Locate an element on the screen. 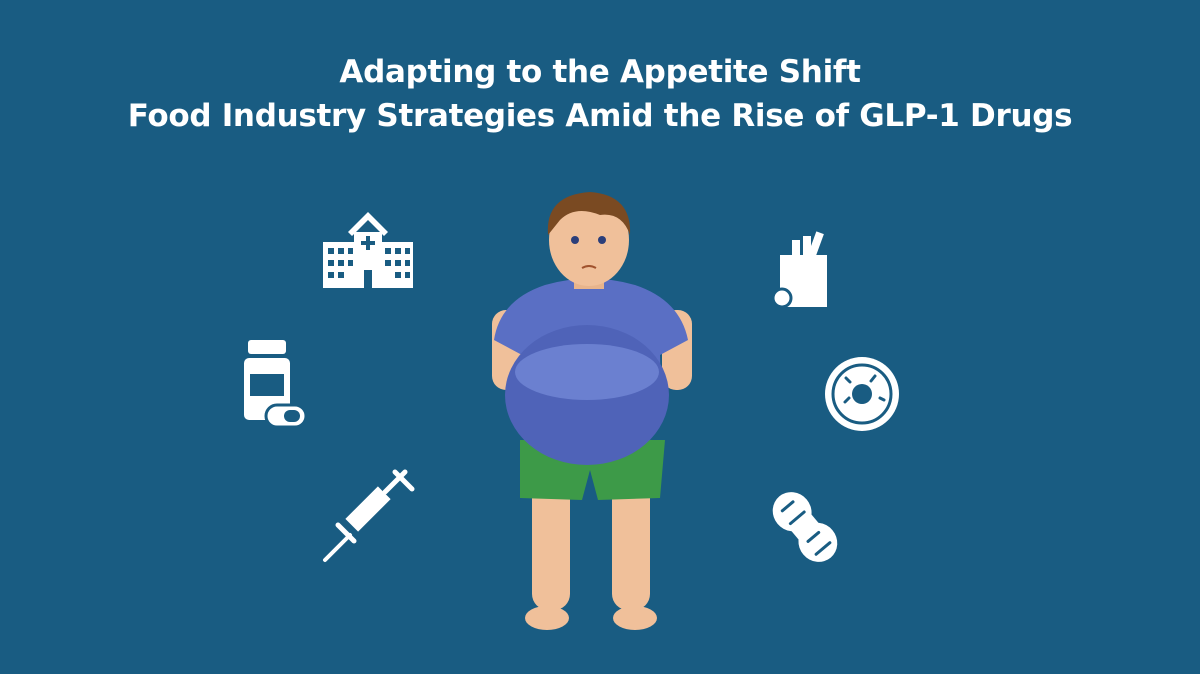  donut-icon is located at coordinates (862, 394).